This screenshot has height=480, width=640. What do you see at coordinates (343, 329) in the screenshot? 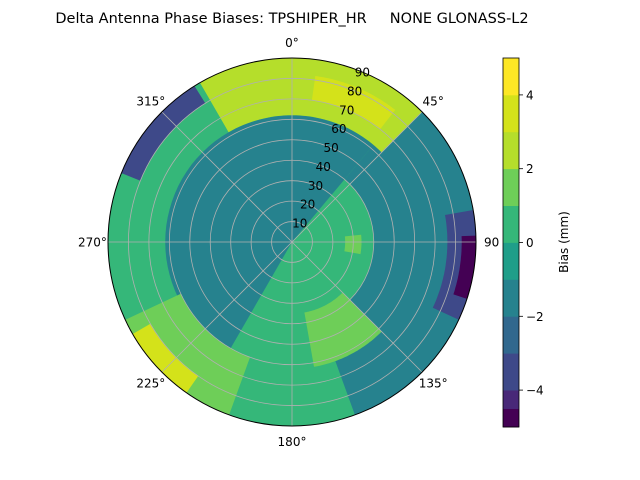
I see `contour-region-southeast-green` at bounding box center [343, 329].